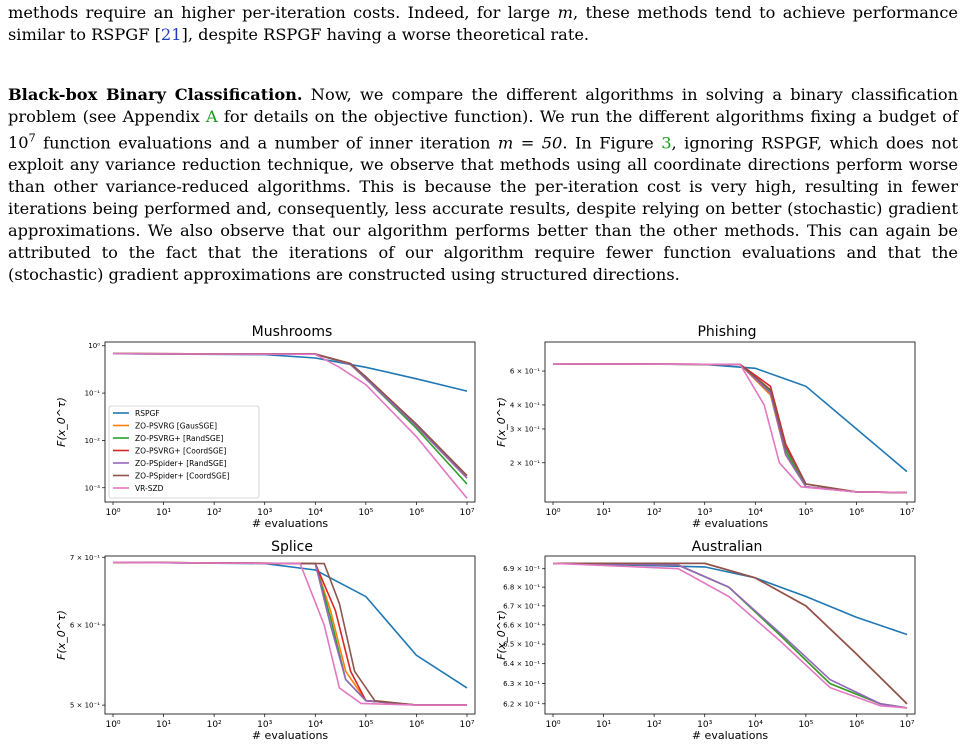 This screenshot has width=965, height=746. Describe the element at coordinates (93, 441) in the screenshot. I see `y-tick-label: 10⁻²` at that location.